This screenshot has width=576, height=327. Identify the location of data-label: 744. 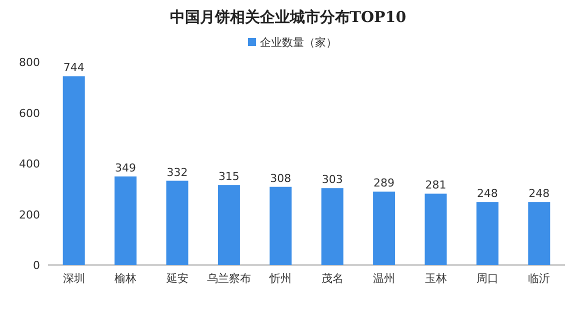
(73, 67).